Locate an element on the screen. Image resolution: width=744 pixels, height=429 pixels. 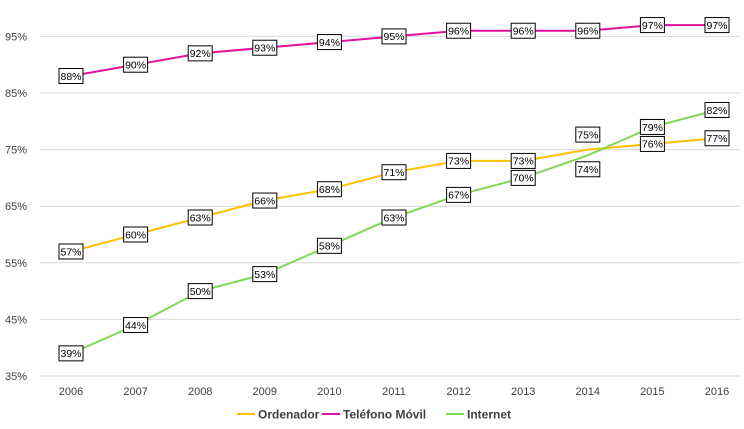
legend-label: Internet is located at coordinates (489, 415).